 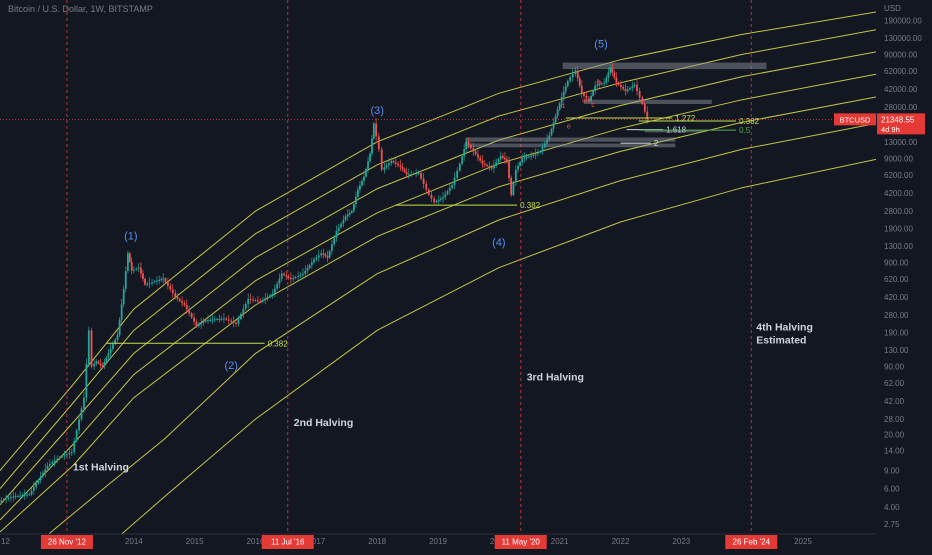 I want to click on halving-label: Estimated, so click(x=781, y=340).